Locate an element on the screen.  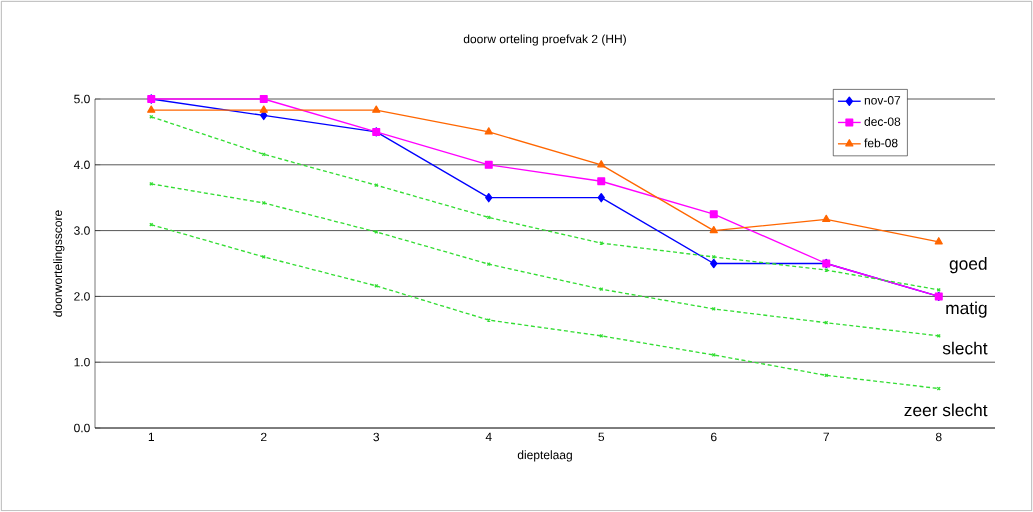
chart-title: doorw orteling proefvak 2 (HH) is located at coordinates (544, 40).